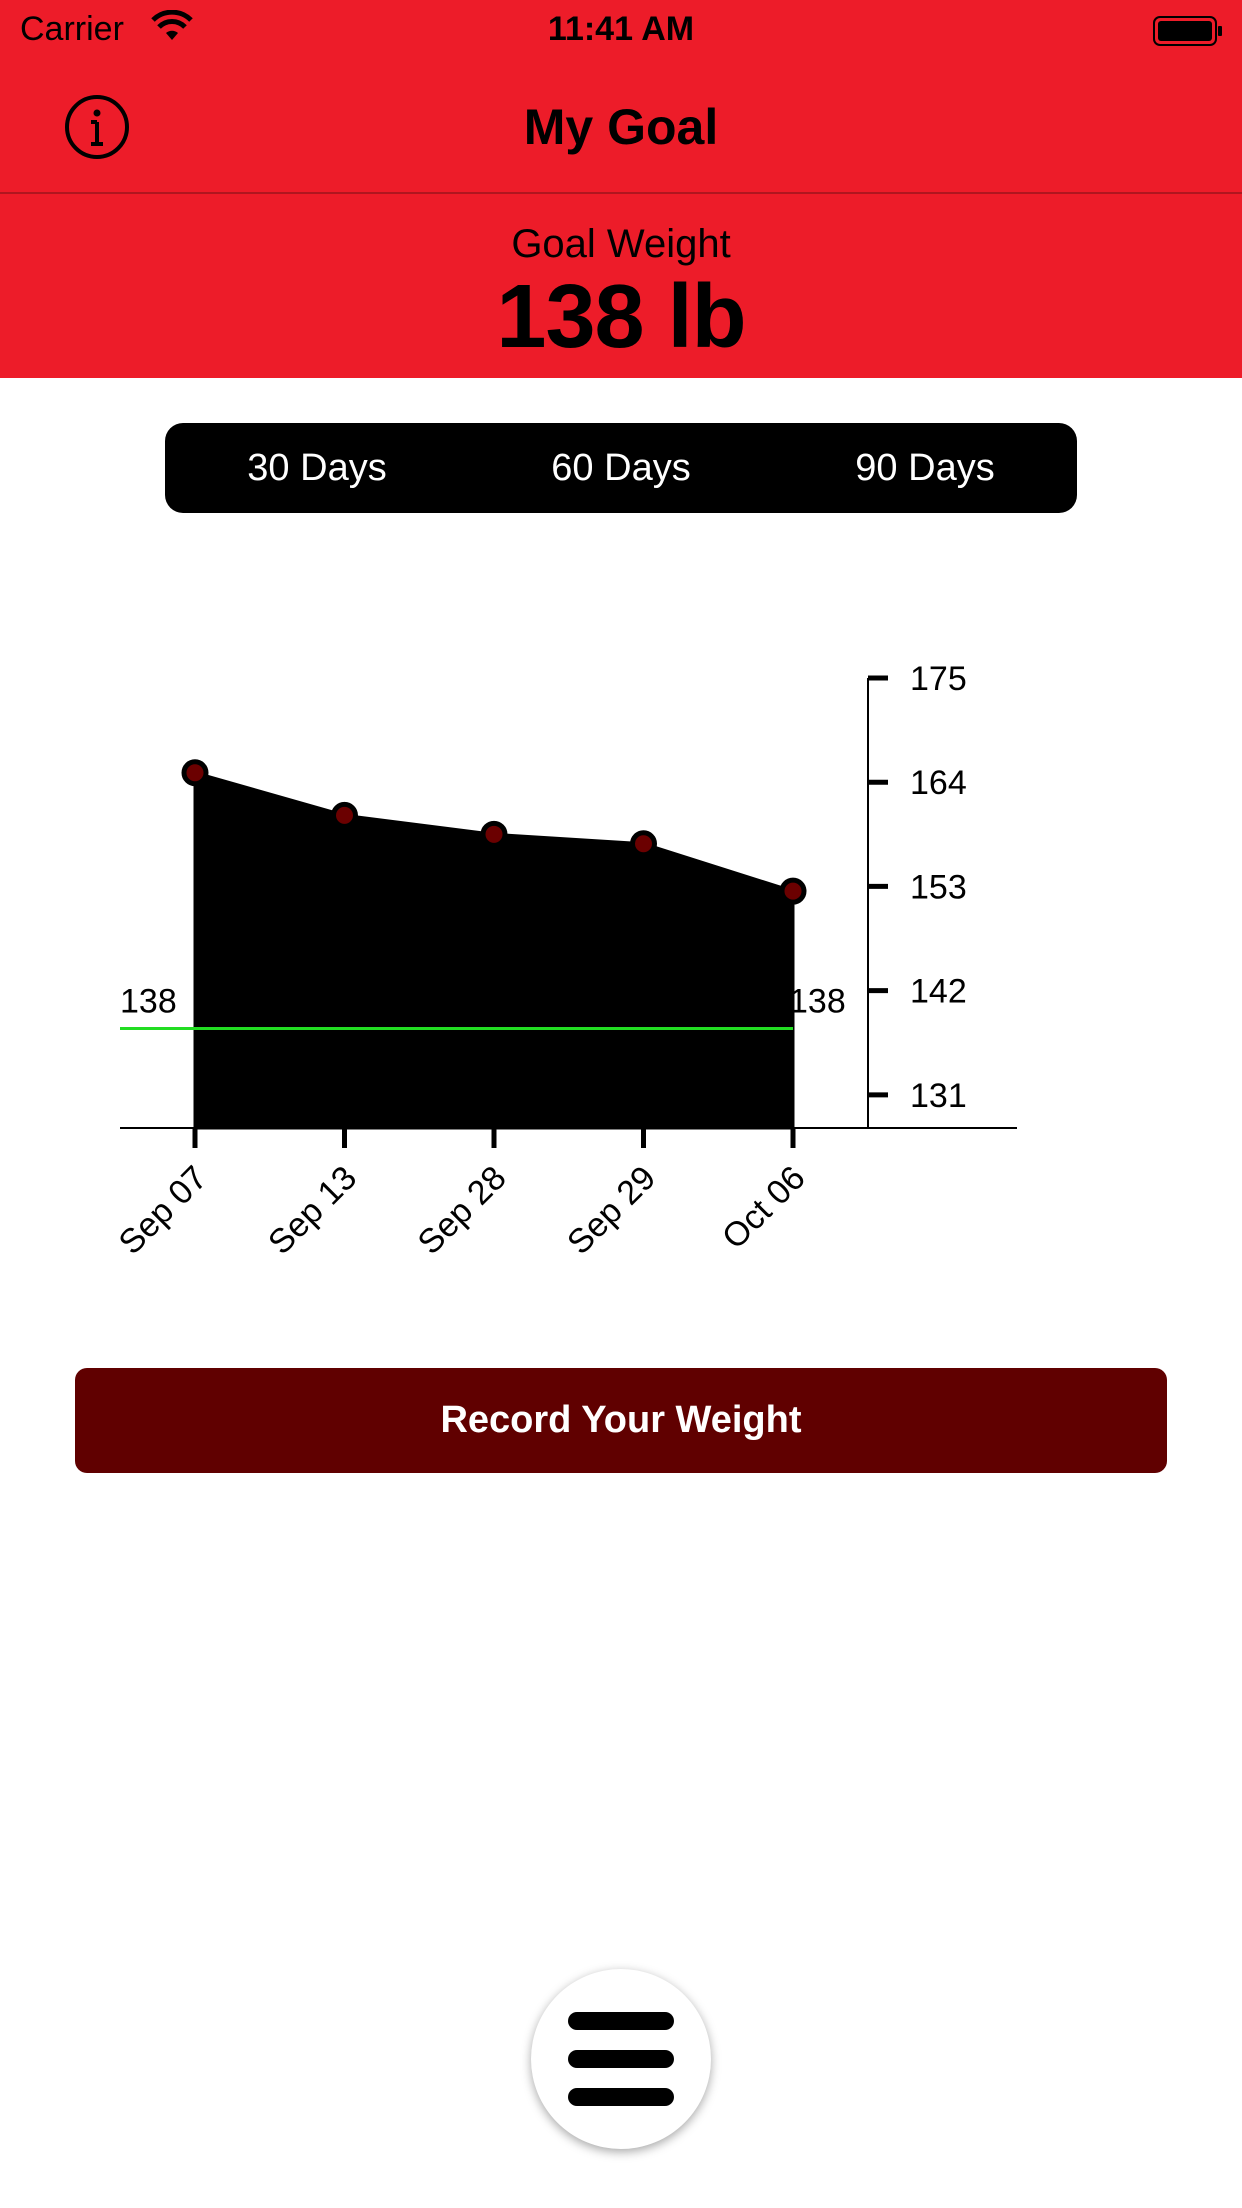 The height and width of the screenshot is (2208, 1242). I want to click on page-title: My Goal, so click(621, 127).